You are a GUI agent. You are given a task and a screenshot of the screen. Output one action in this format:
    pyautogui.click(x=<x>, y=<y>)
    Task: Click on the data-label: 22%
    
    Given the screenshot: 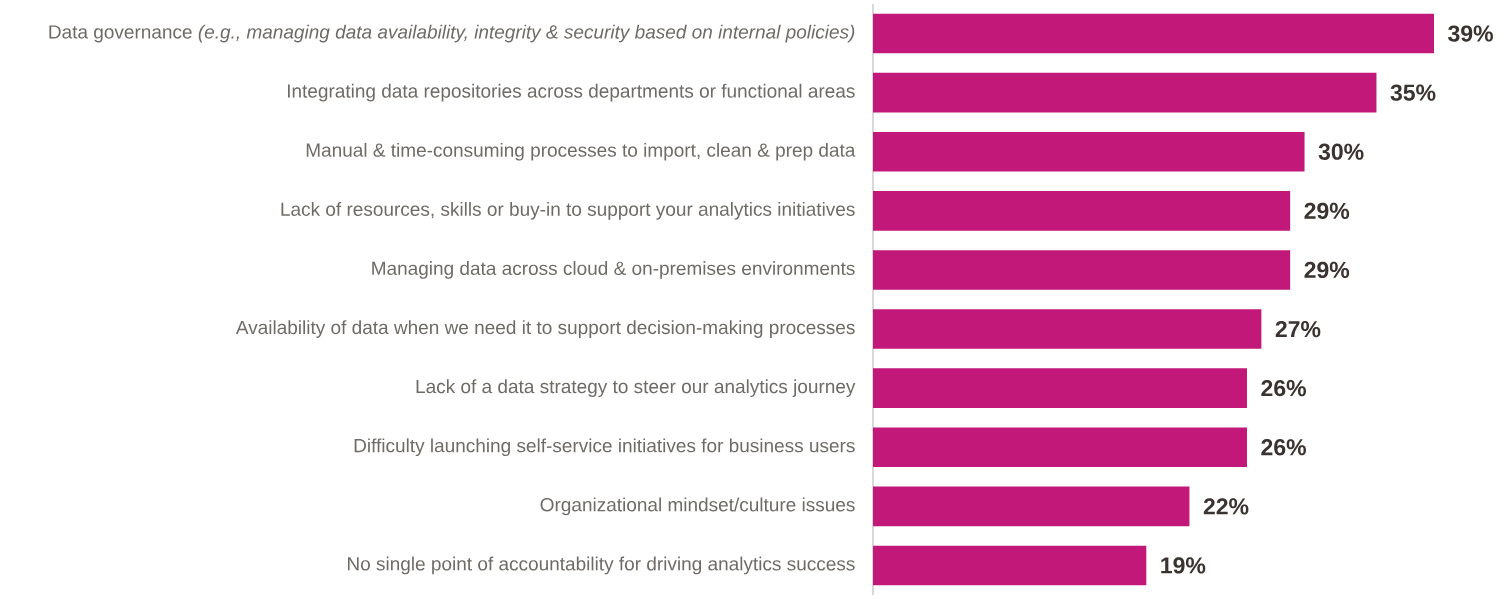 What is the action you would take?
    pyautogui.click(x=1226, y=506)
    